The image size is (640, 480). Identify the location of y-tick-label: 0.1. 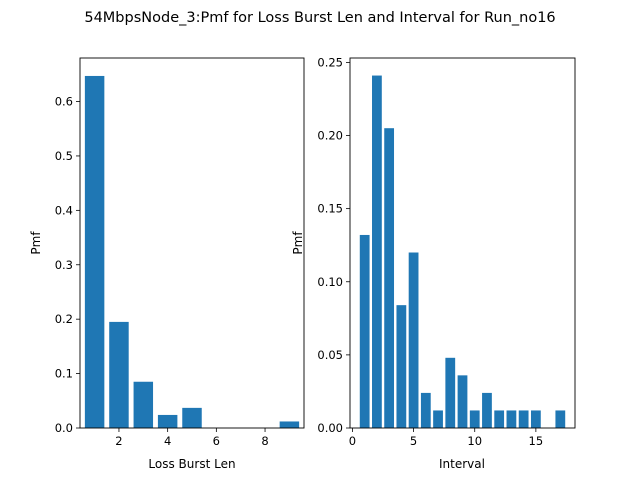
(64, 374).